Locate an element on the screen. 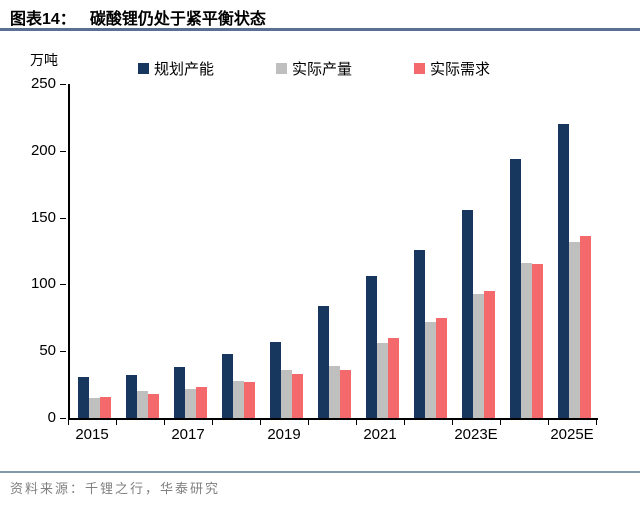  bar-group-2020 is located at coordinates (334, 251).